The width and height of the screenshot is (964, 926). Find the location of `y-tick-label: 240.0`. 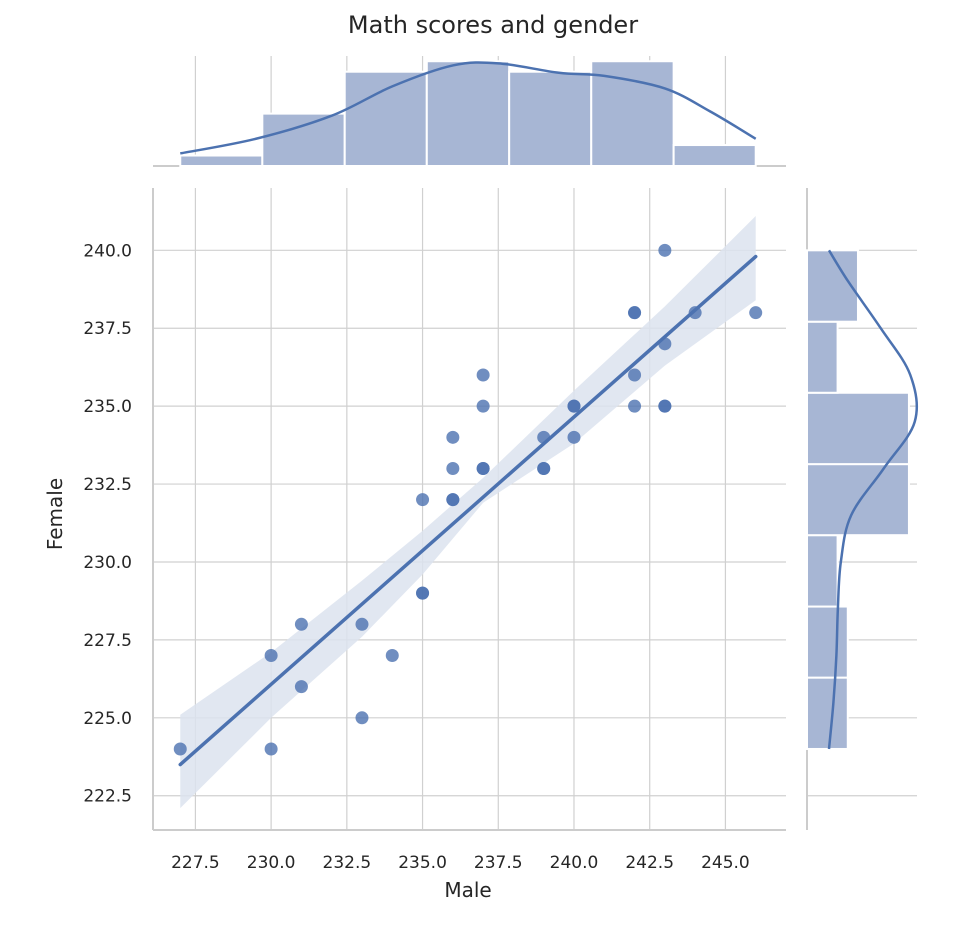

y-tick-label: 240.0 is located at coordinates (107, 251).